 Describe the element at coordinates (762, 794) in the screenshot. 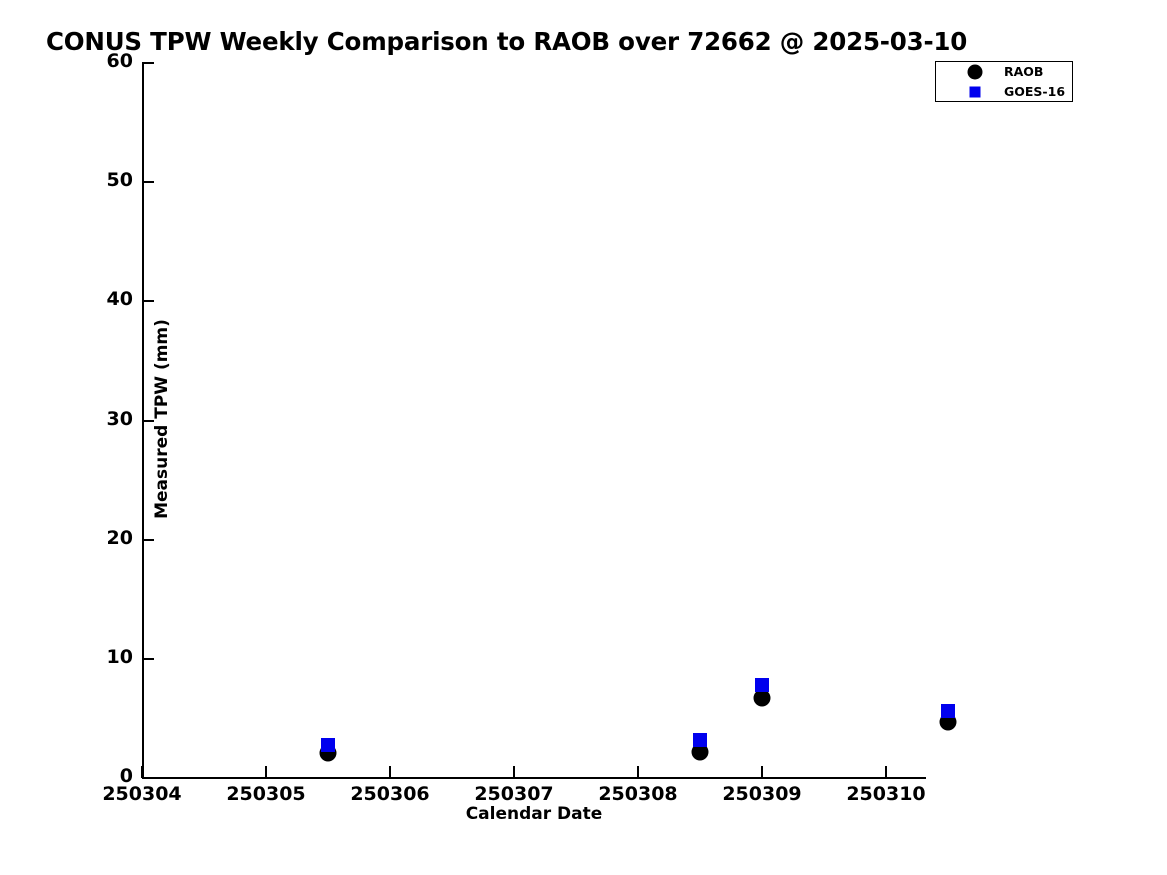

I see `x-tick-label: 250309` at that location.